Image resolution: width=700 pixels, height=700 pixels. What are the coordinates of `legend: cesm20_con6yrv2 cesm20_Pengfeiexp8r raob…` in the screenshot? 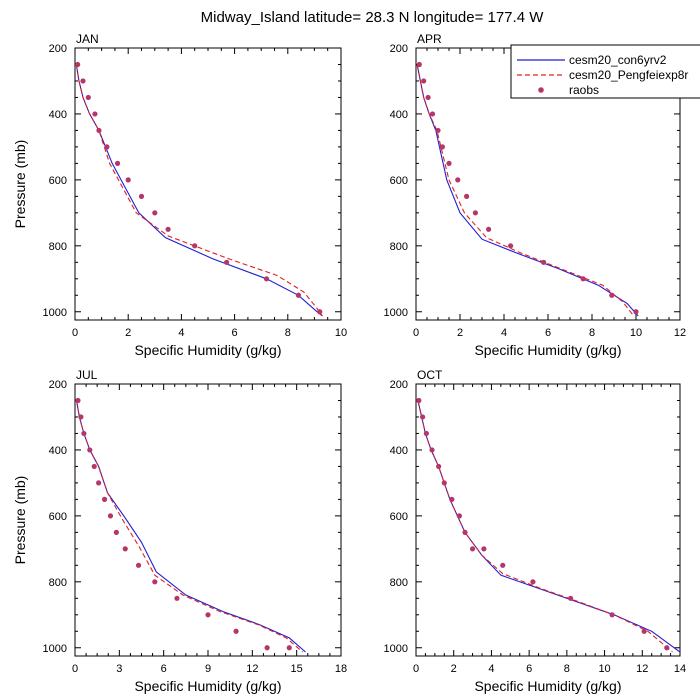 It's located at (605, 71).